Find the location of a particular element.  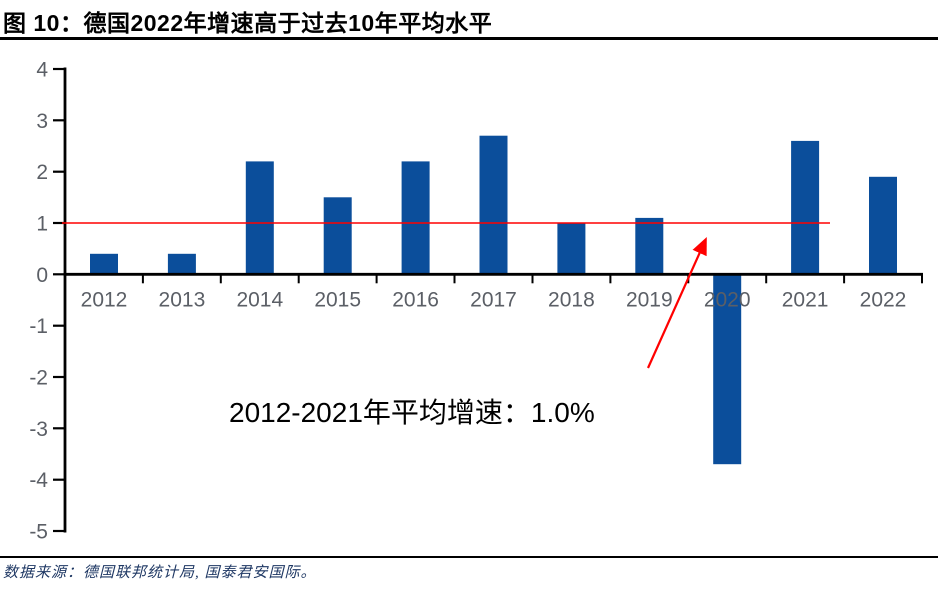

title-divider is located at coordinates (469, 38).